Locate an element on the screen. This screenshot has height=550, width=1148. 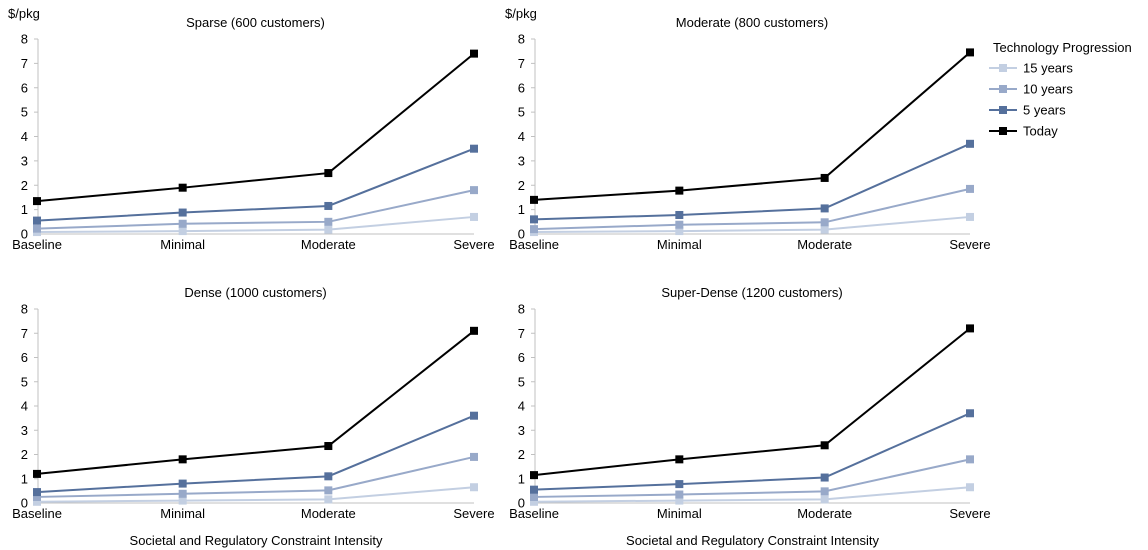
y-axis-unit-label: $/pkg is located at coordinates (24, 13).